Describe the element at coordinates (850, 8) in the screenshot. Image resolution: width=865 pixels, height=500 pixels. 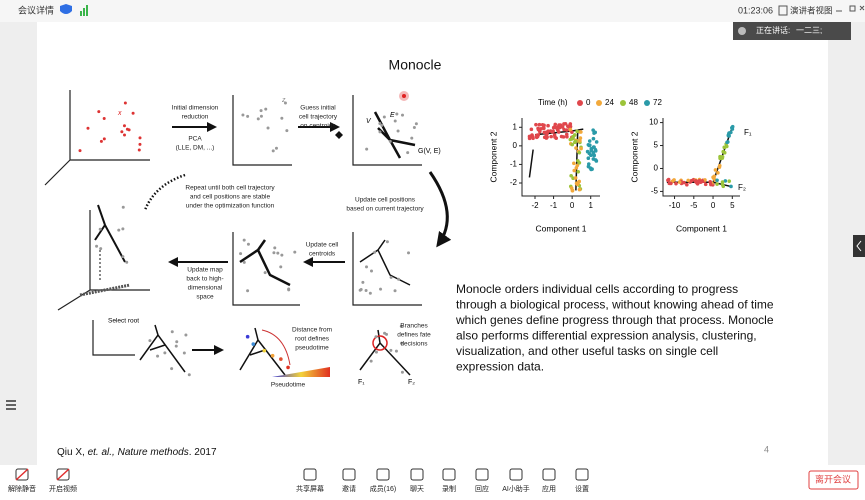
I see `window-controls` at that location.